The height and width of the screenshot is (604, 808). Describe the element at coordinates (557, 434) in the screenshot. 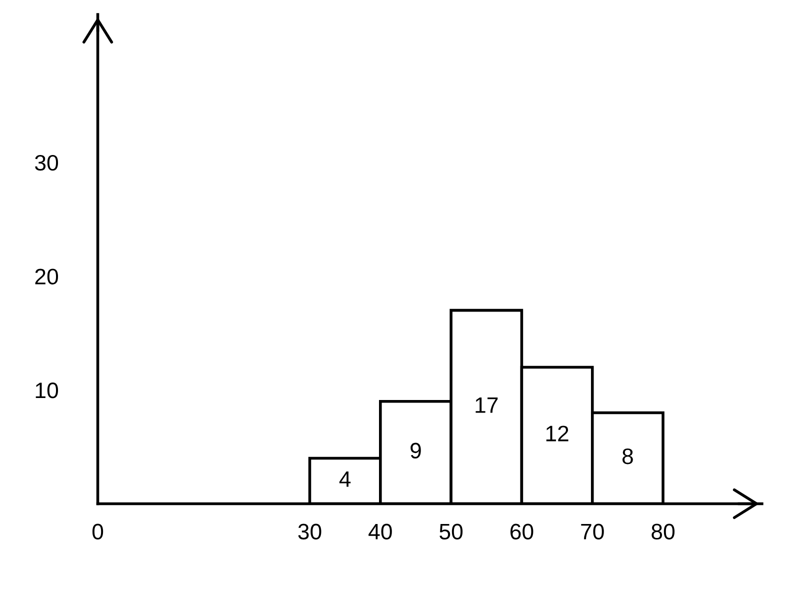

I see `data-label: 12` at that location.